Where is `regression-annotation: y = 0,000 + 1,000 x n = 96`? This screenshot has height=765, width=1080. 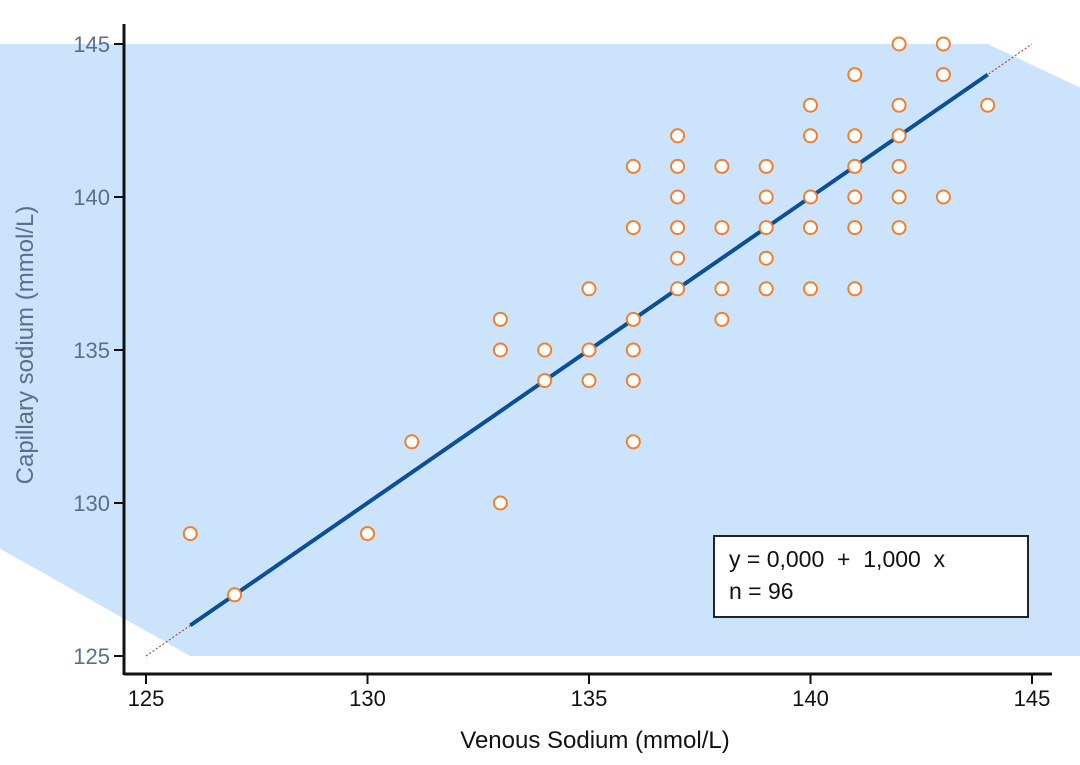
regression-annotation: y = 0,000 + 1,000 x n = 96 is located at coordinates (871, 576).